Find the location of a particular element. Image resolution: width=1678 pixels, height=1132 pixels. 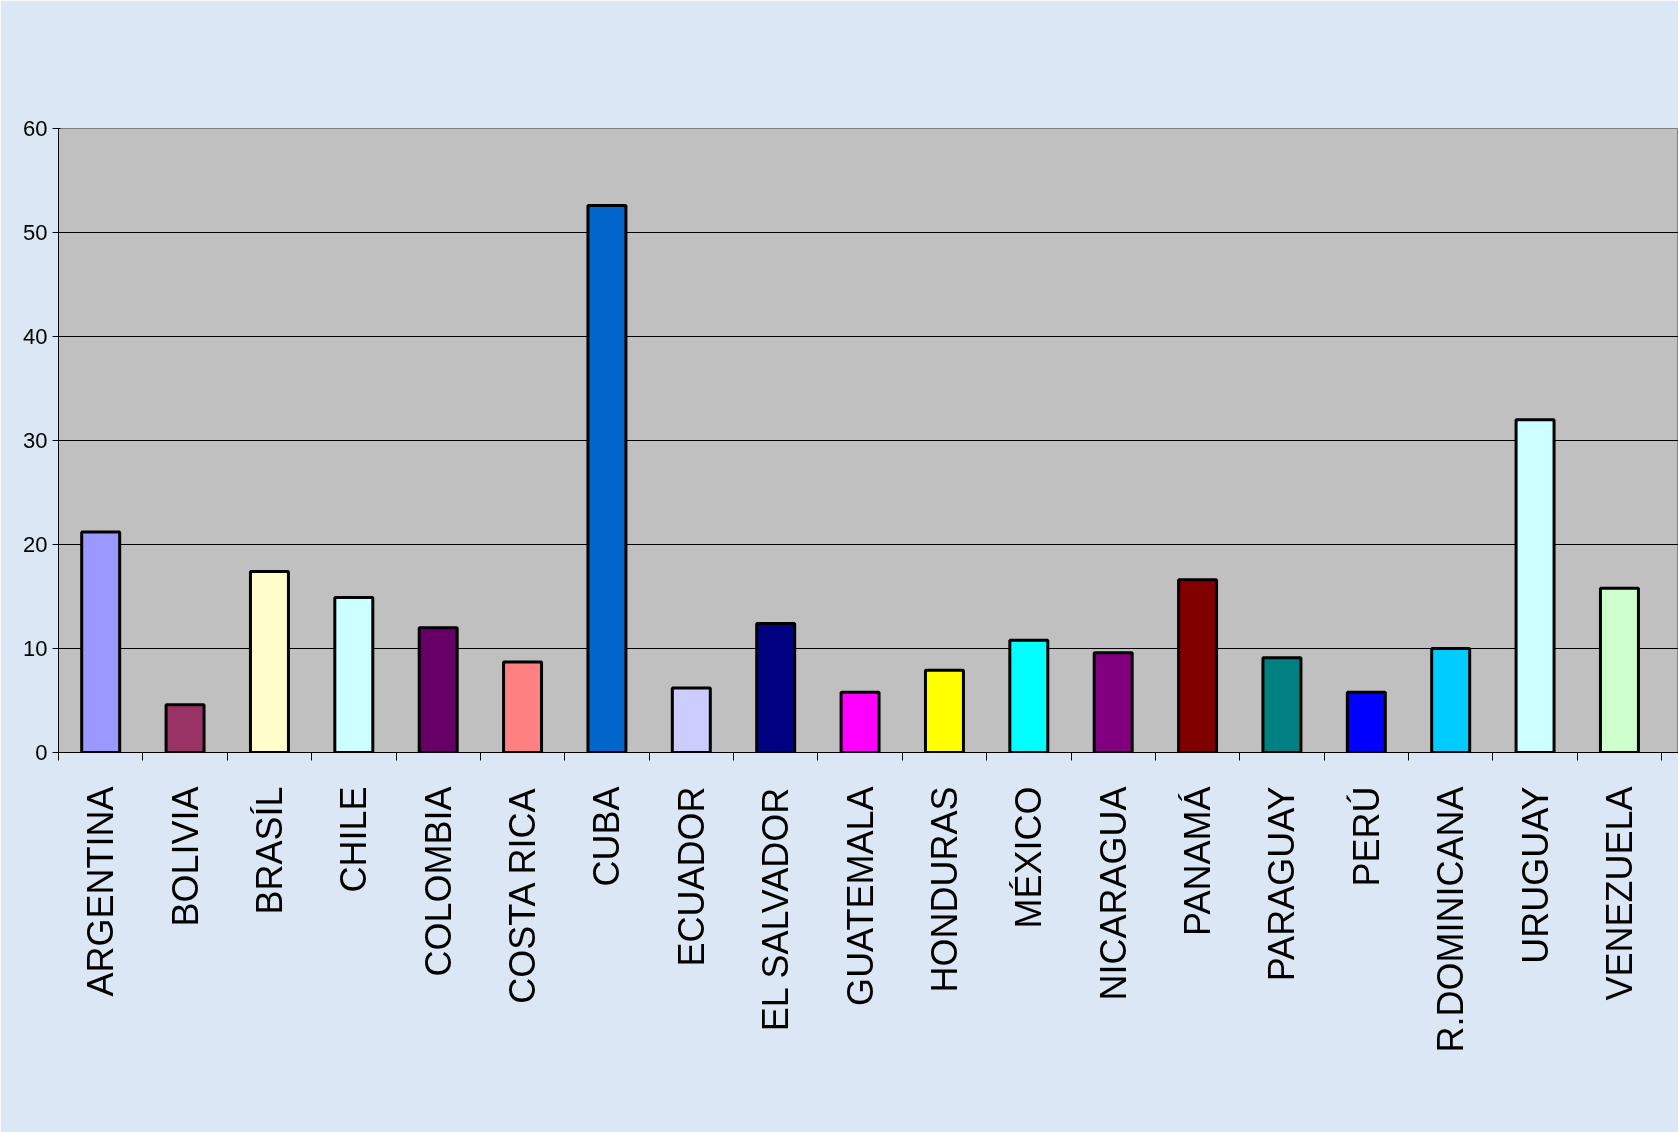

x-tick-label: MÉXICO is located at coordinates (1029, 857).